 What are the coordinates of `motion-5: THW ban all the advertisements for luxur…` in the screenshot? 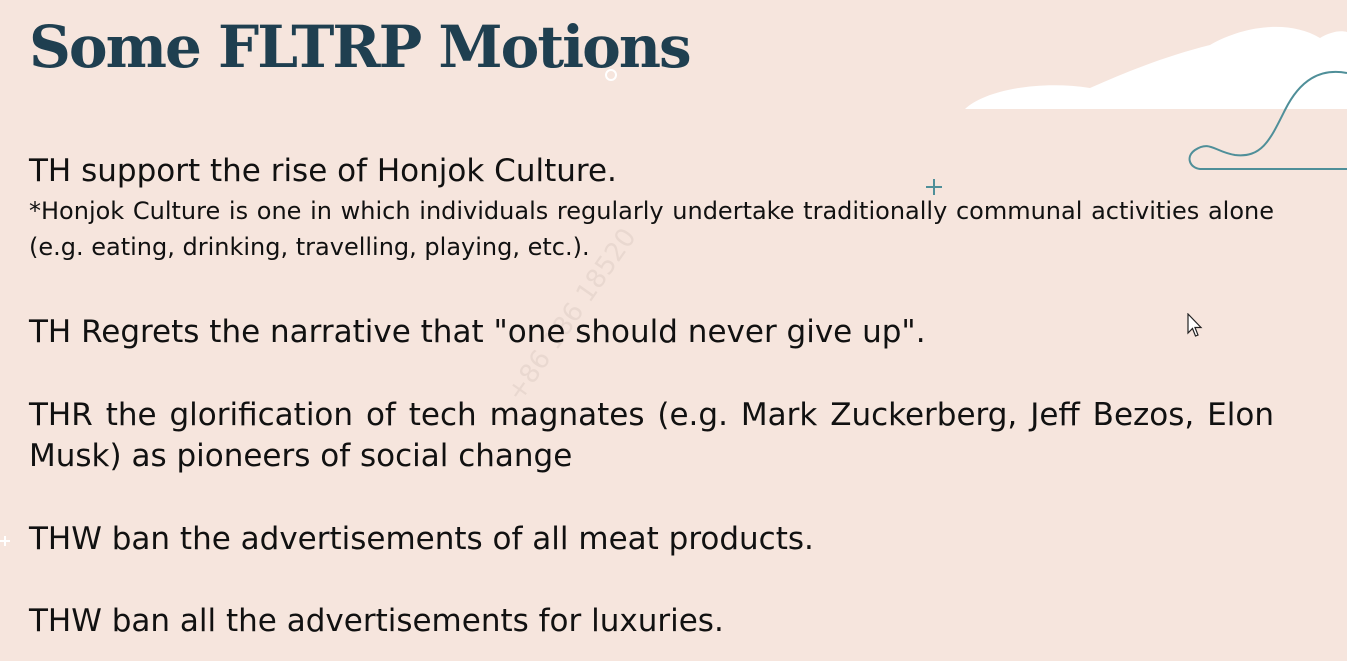 It's located at (376, 621).